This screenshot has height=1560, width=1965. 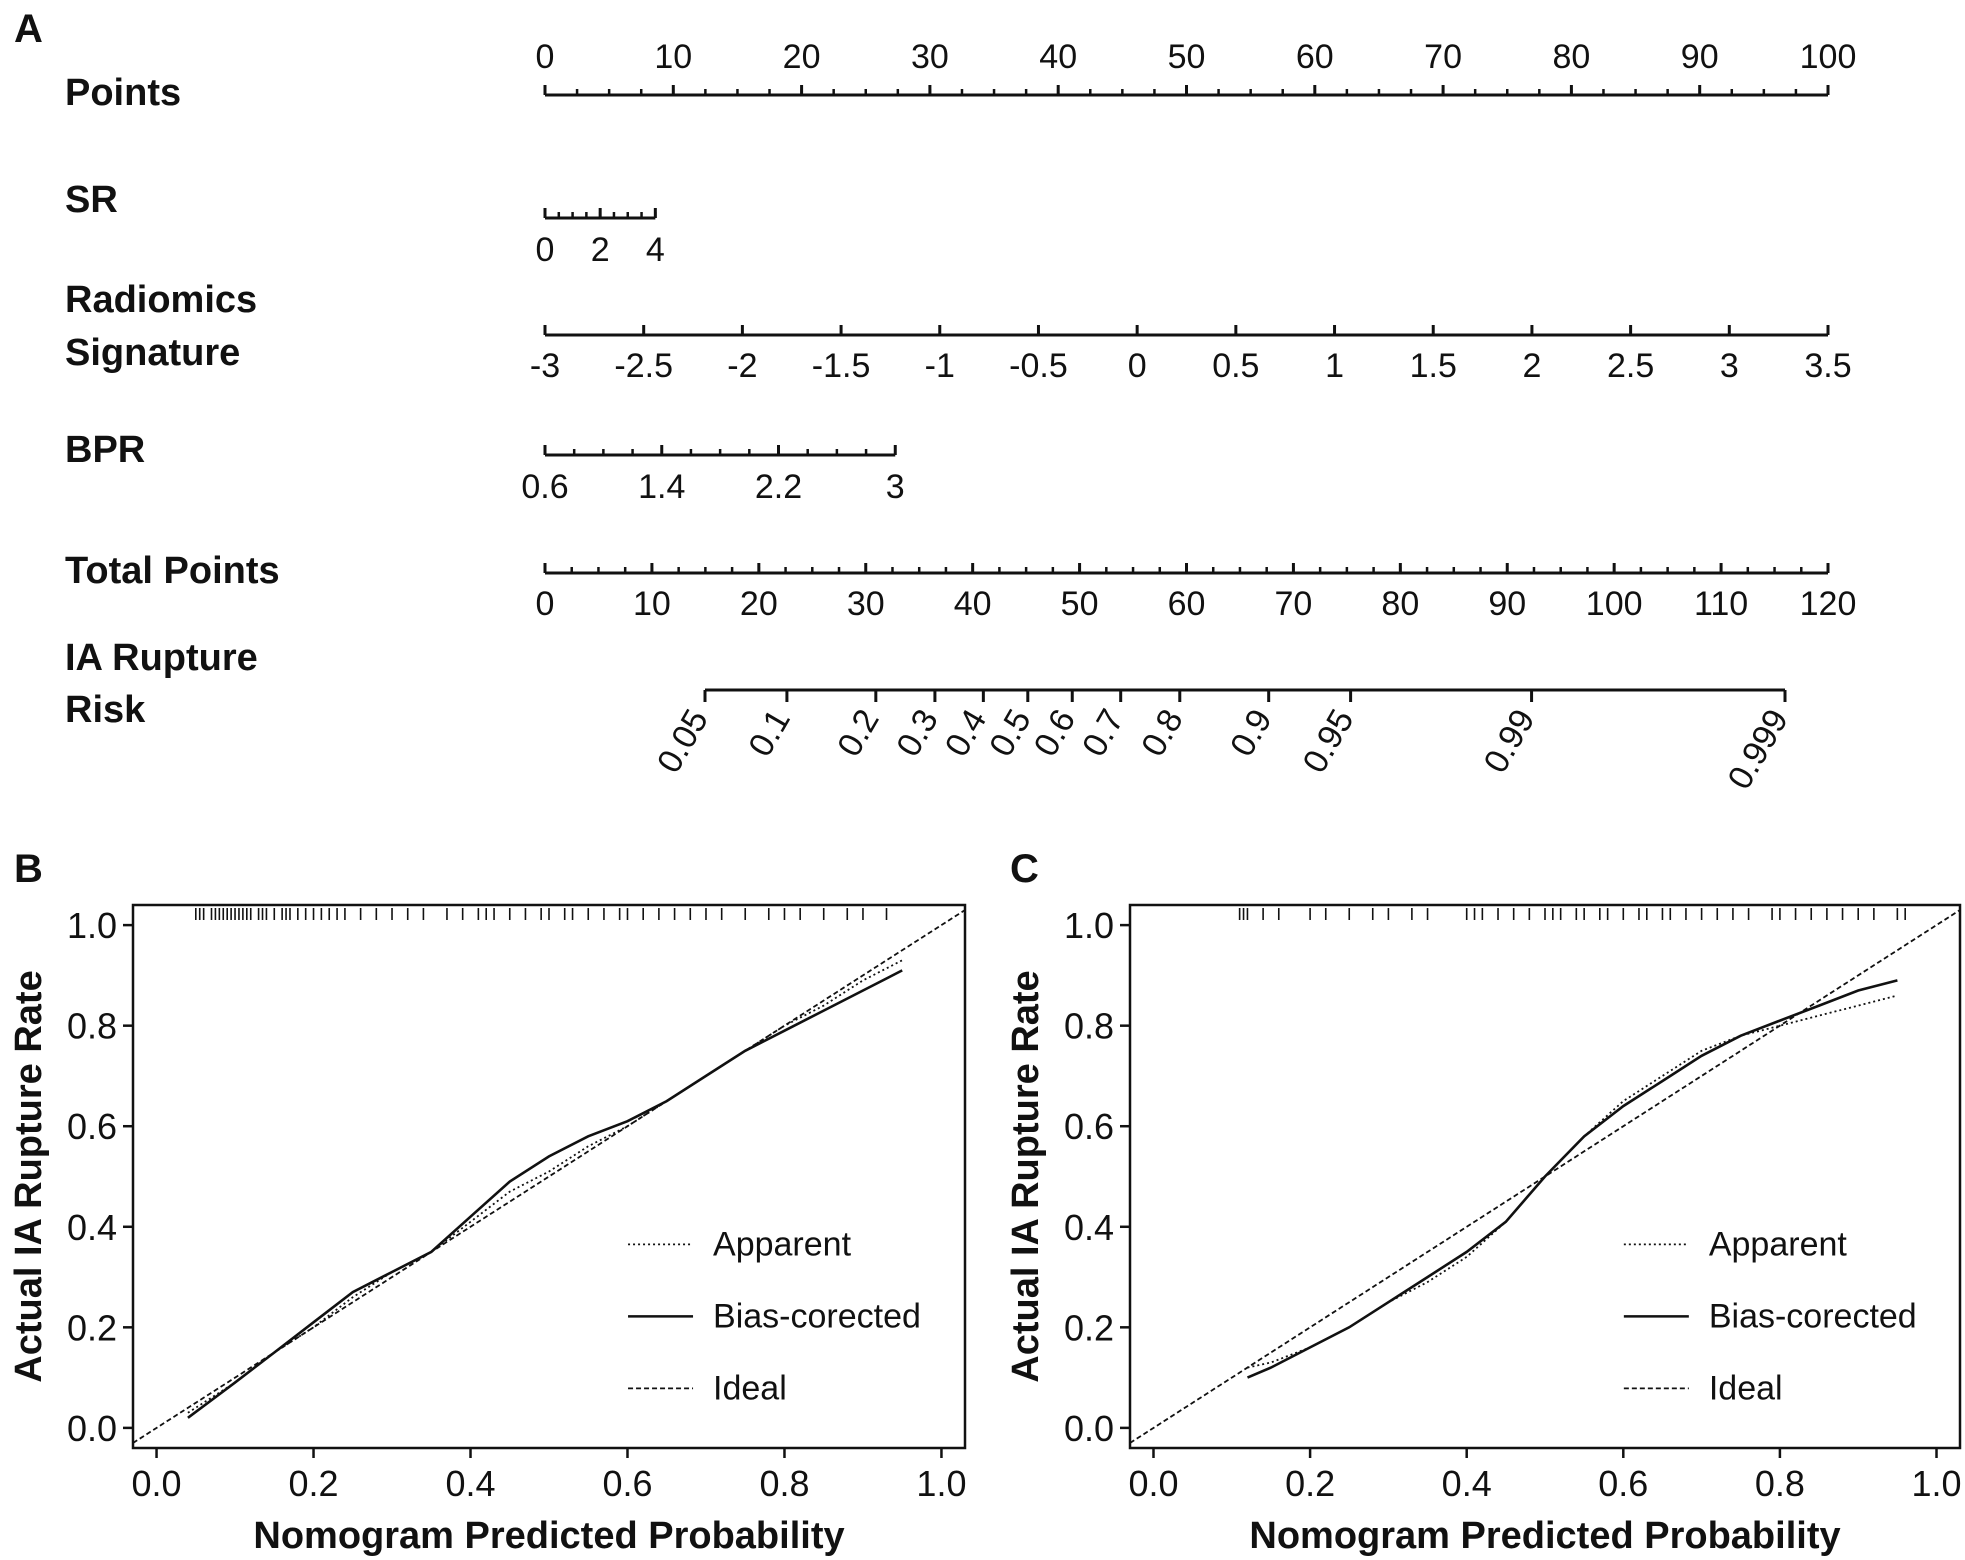 What do you see at coordinates (545, 57) in the screenshot?
I see `tick-label-points: 0` at bounding box center [545, 57].